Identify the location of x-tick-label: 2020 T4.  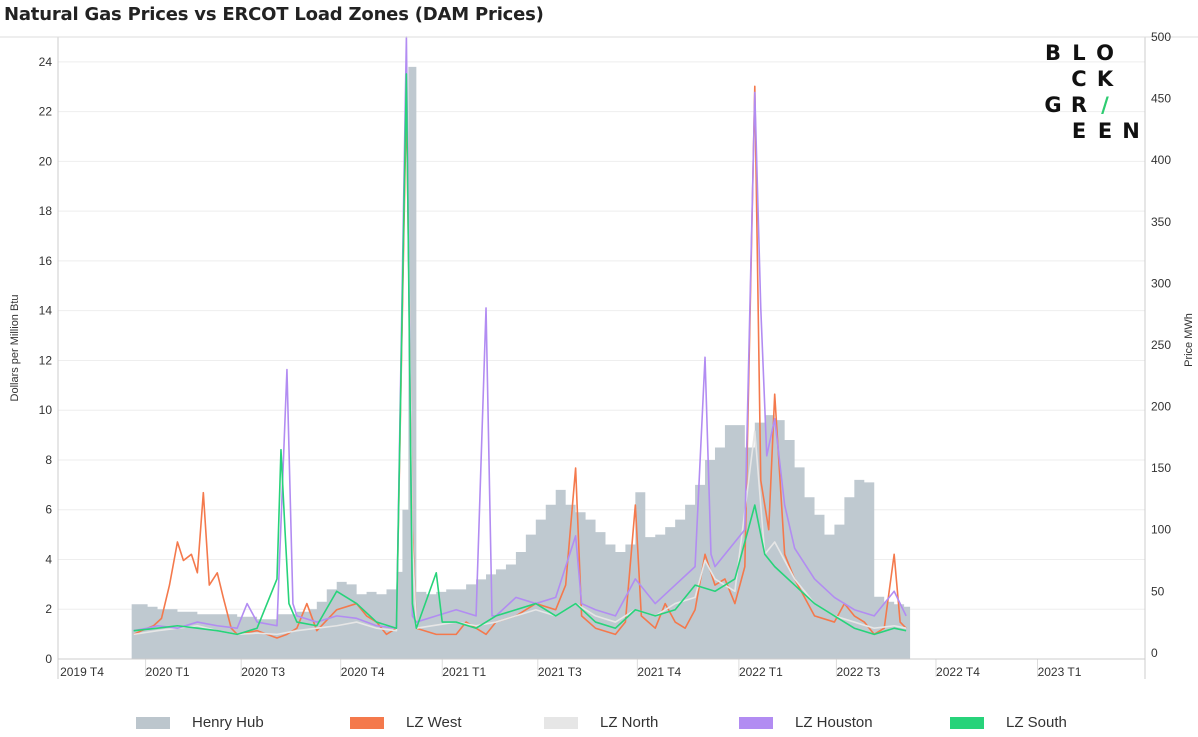
(363, 672).